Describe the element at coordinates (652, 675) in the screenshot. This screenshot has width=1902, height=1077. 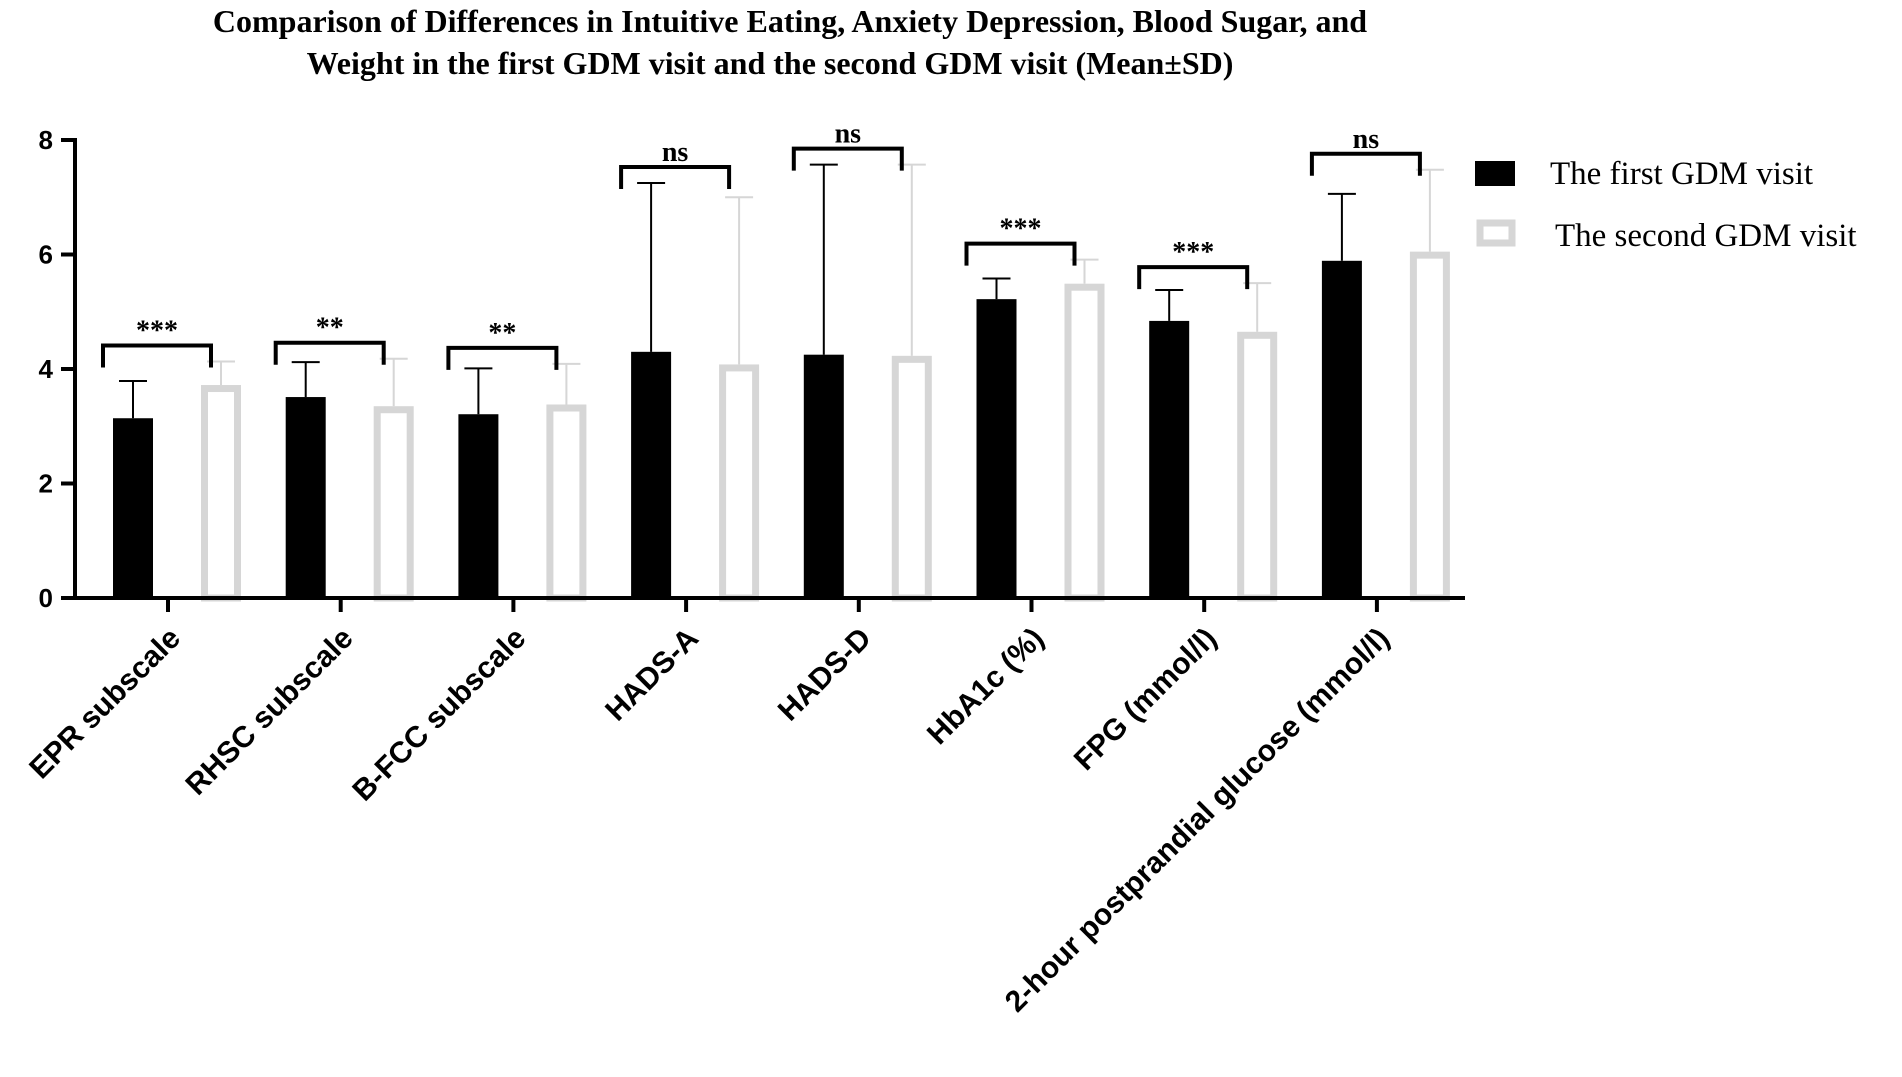
I see `x-tick-label: HADS-A` at that location.